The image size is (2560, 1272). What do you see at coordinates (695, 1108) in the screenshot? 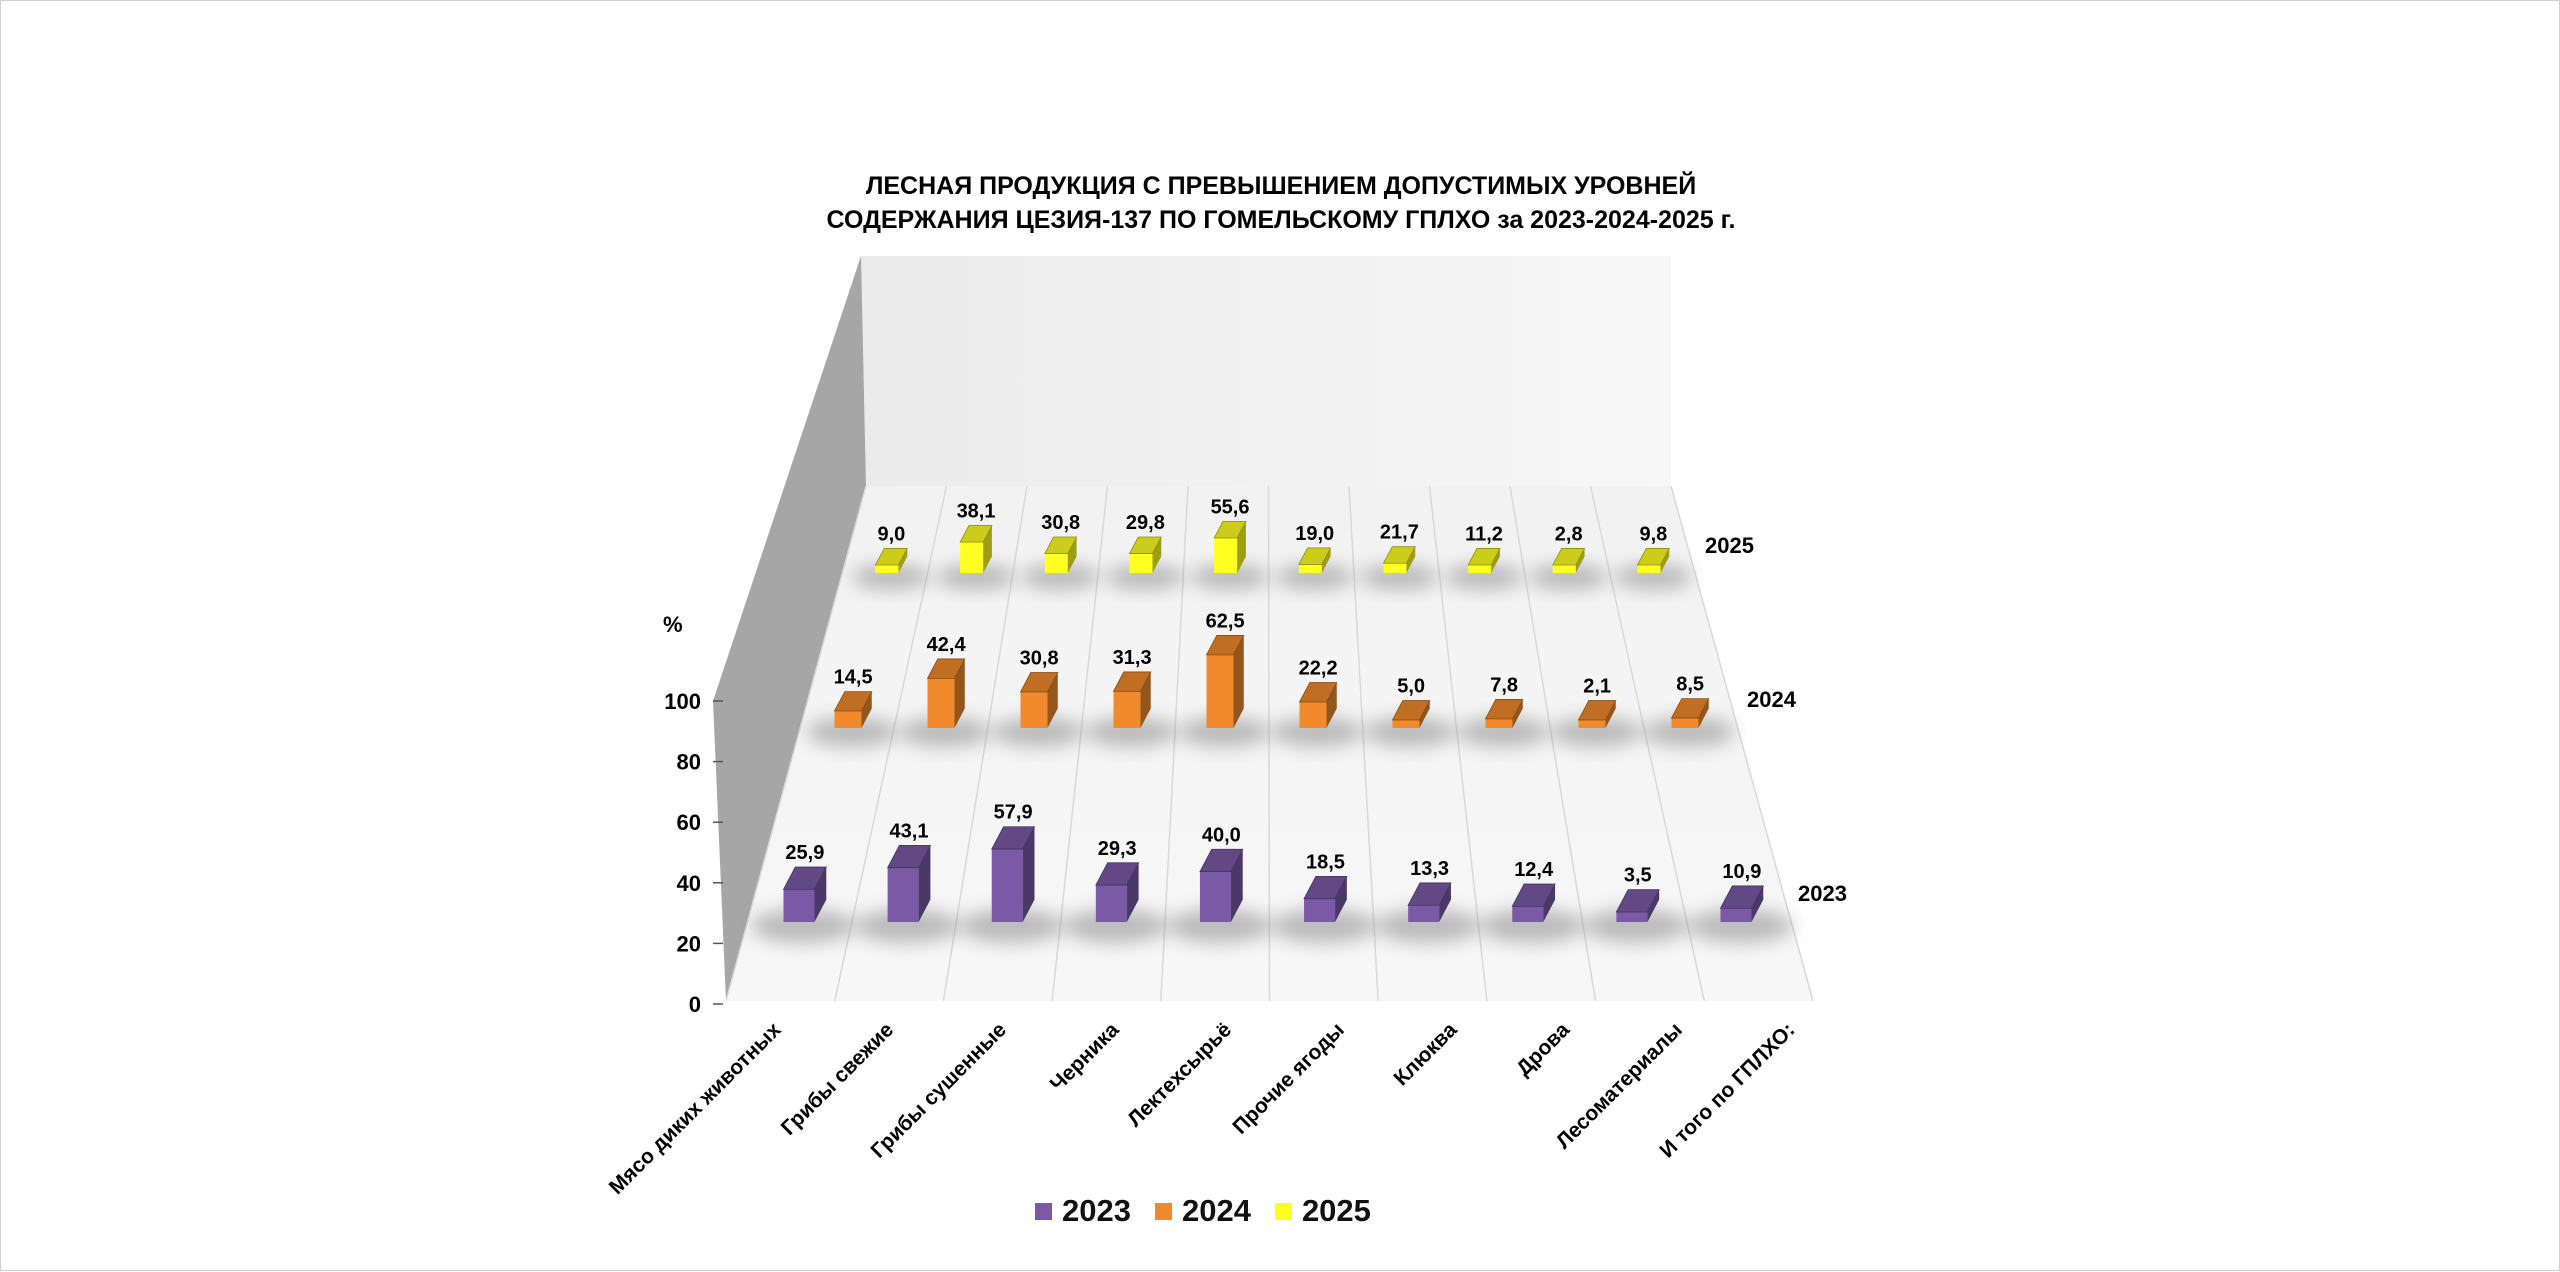
I see `category-label-1: Мясо диких животных` at bounding box center [695, 1108].